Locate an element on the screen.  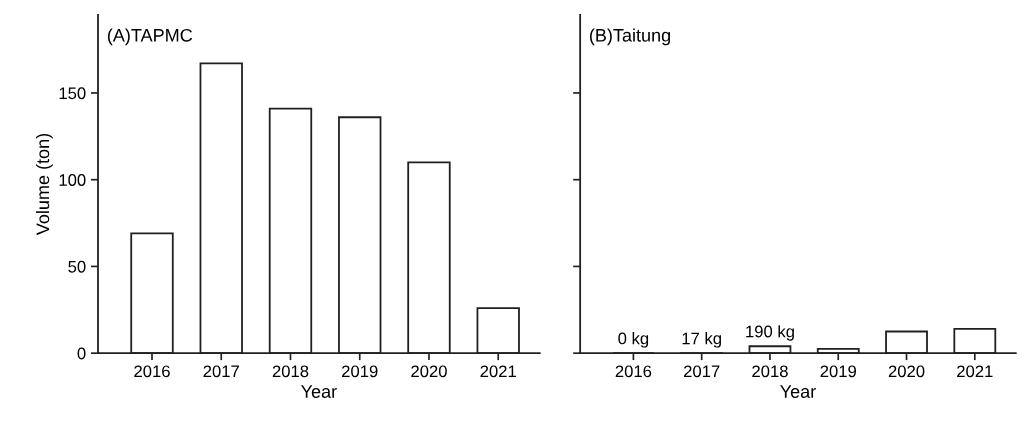
y-tick-label: 100 is located at coordinates (72, 180).